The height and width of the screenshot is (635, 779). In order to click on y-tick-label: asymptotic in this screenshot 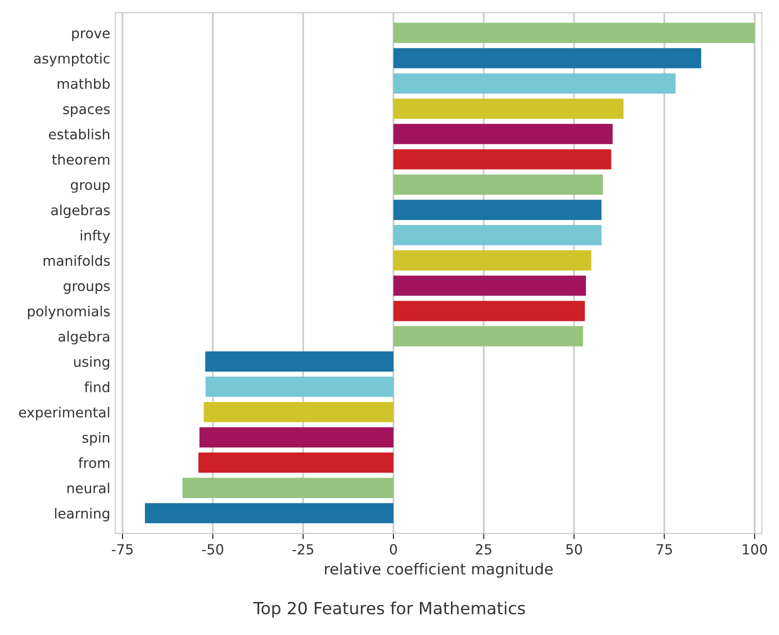, I will do `click(72, 59)`.